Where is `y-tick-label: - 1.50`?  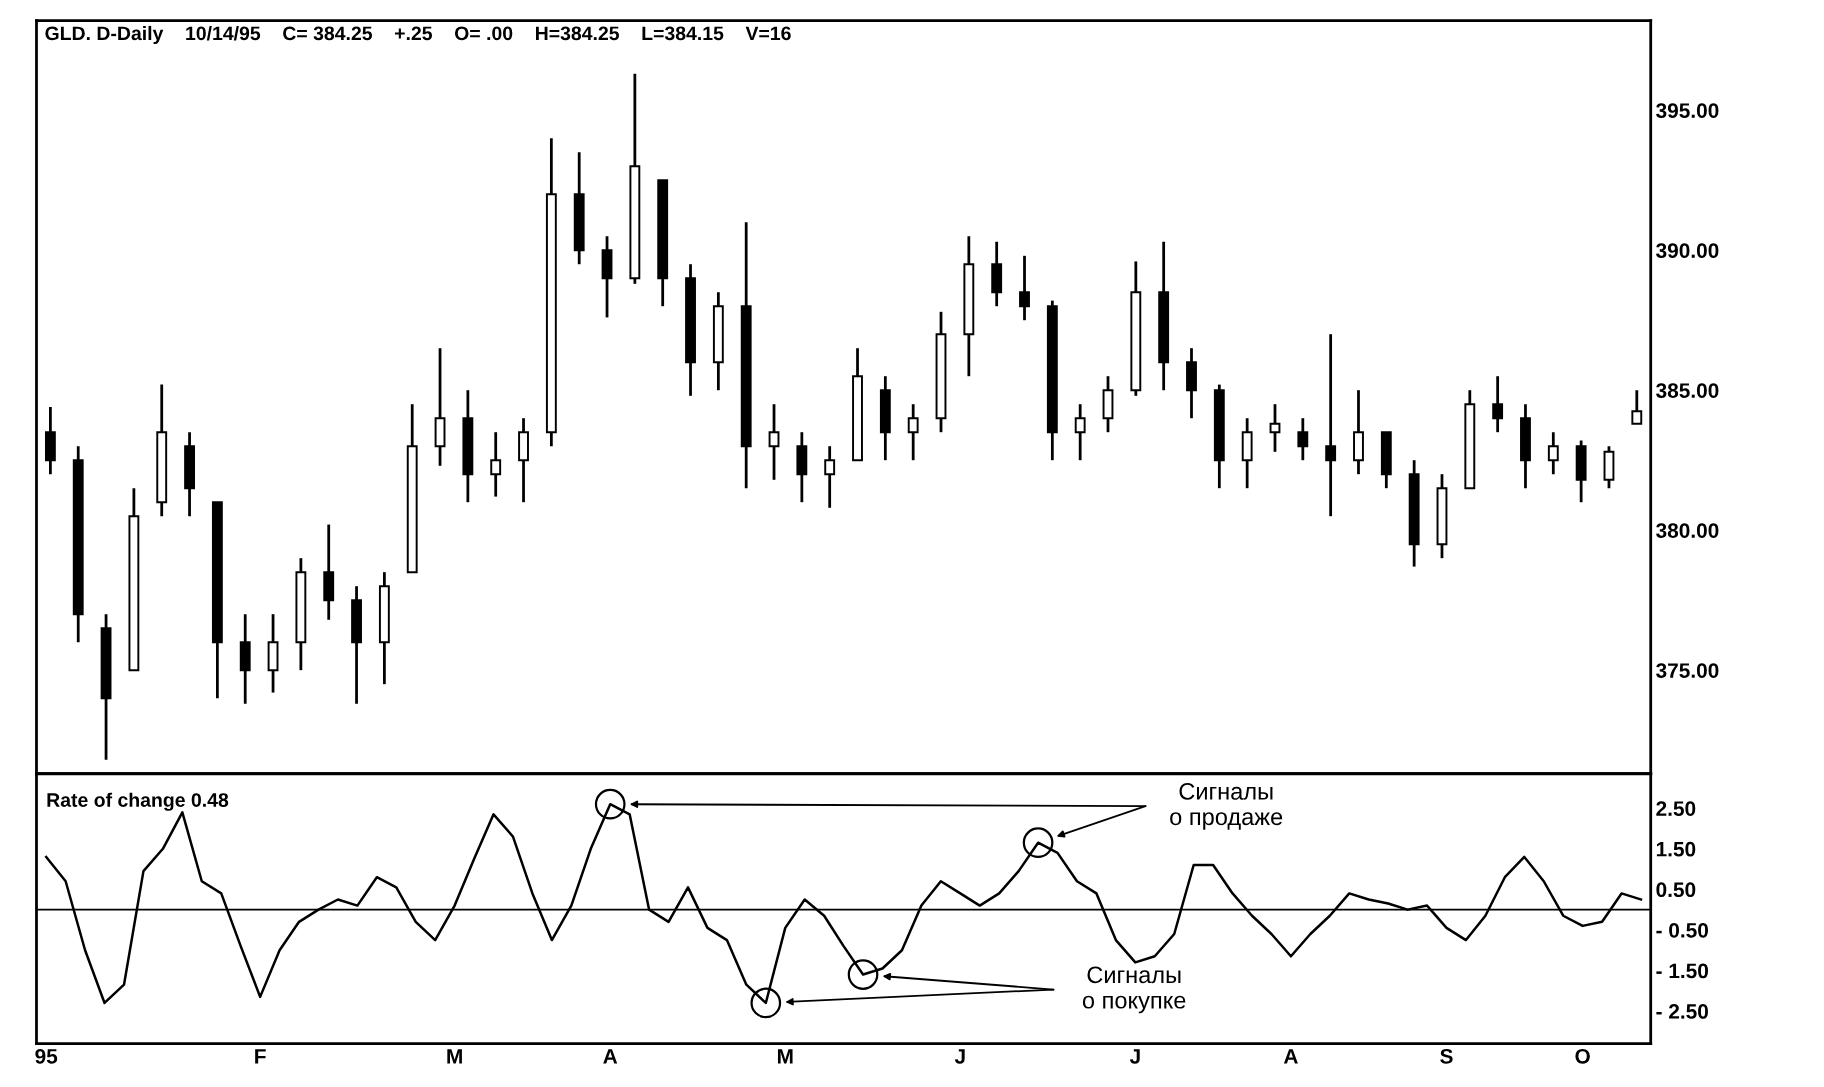
y-tick-label: - 1.50 is located at coordinates (1682, 971).